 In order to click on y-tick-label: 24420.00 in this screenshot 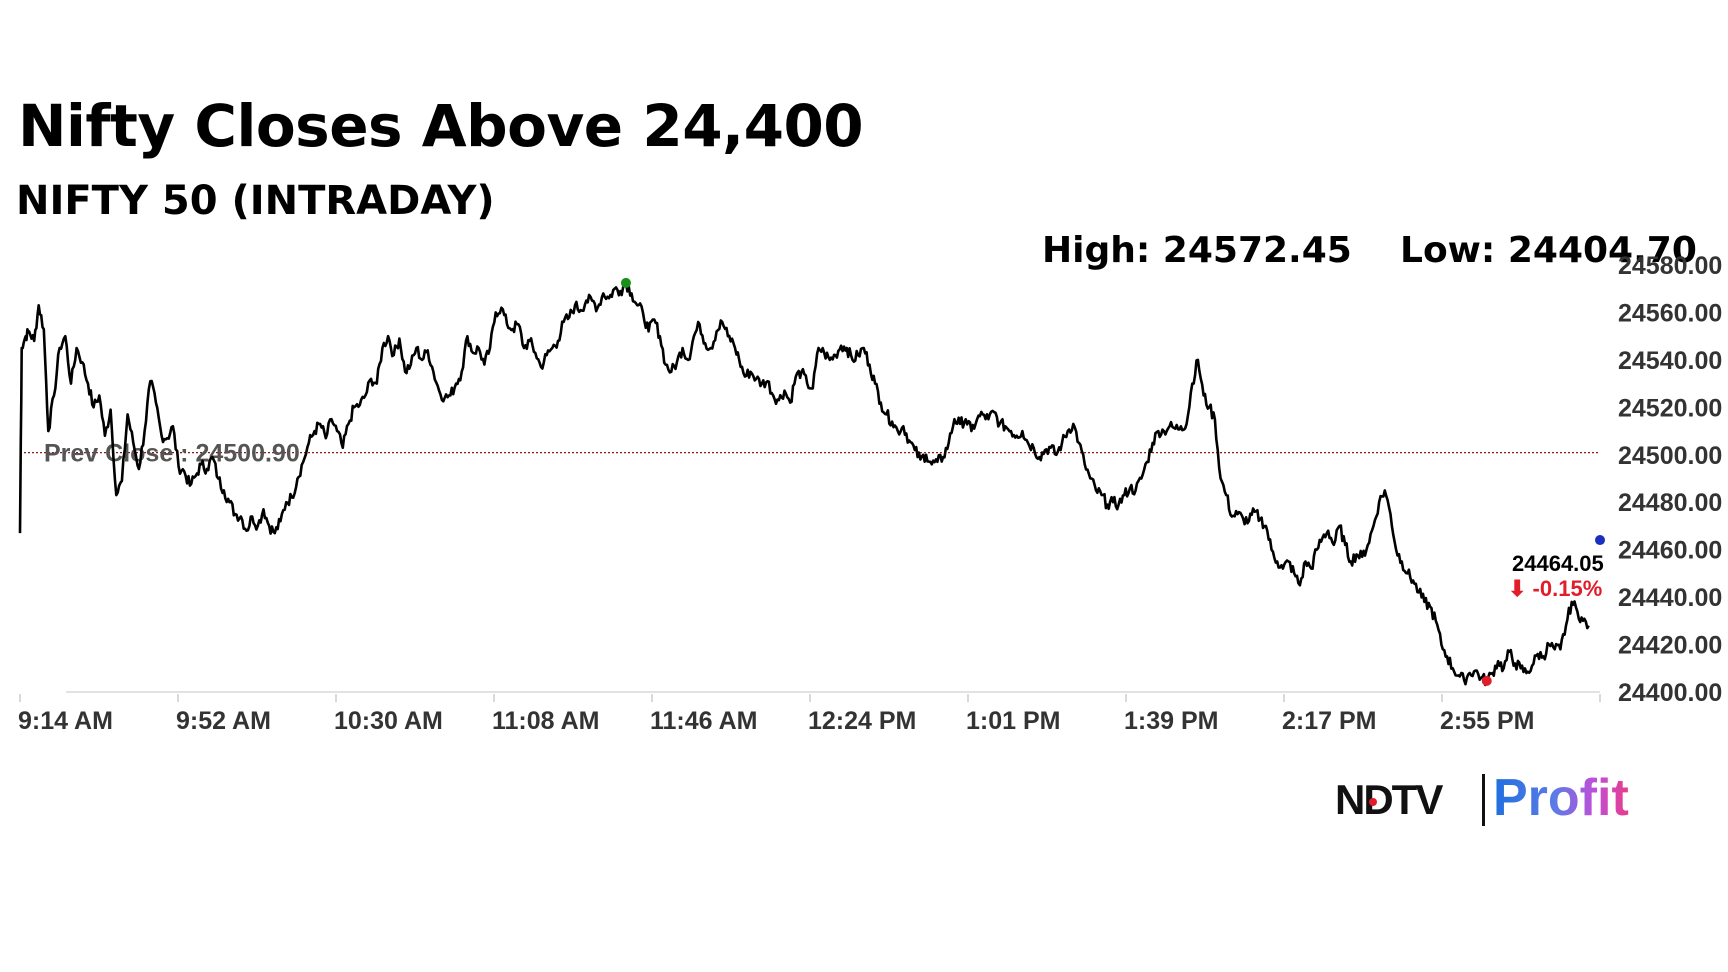, I will do `click(1670, 646)`.